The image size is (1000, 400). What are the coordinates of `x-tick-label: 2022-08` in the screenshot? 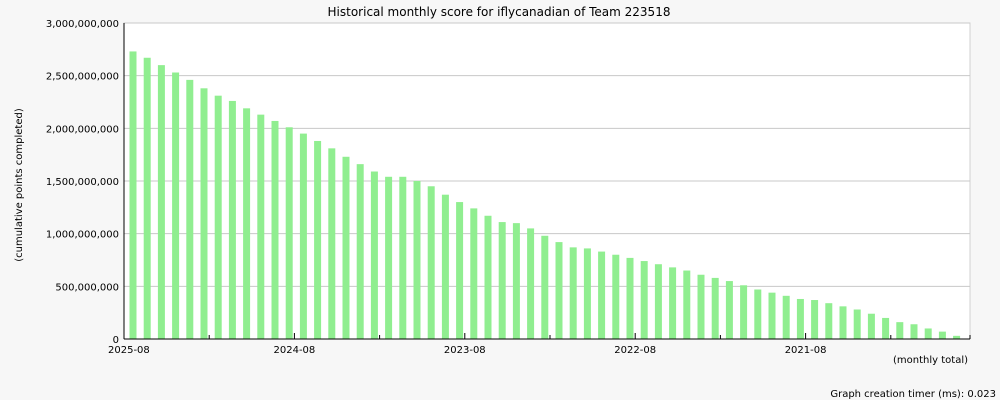 It's located at (635, 350).